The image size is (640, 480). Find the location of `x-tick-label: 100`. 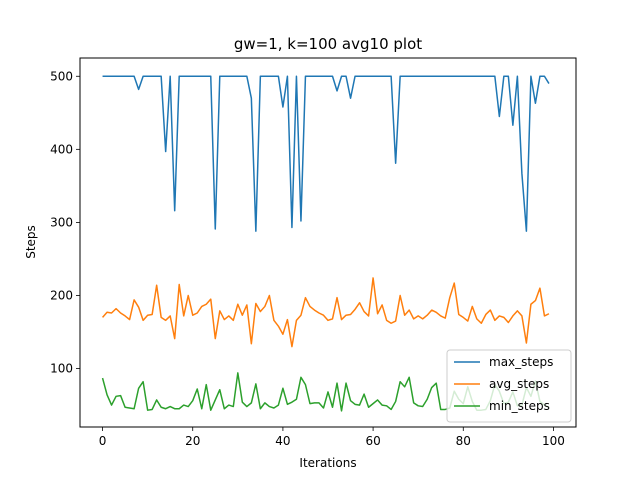

x-tick-label: 100 is located at coordinates (553, 441).